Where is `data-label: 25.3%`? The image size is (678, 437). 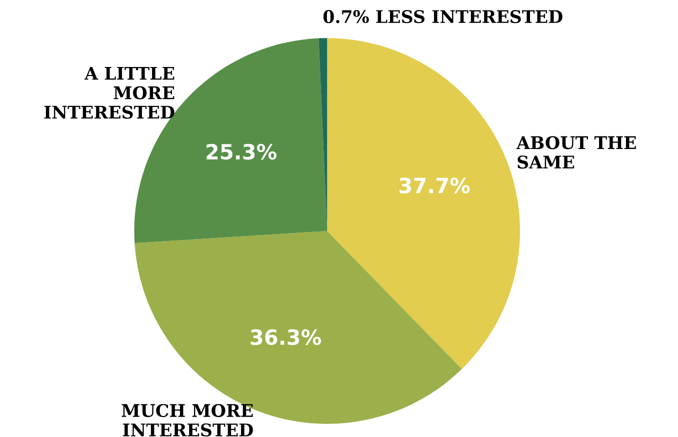
data-label: 25.3% is located at coordinates (241, 152).